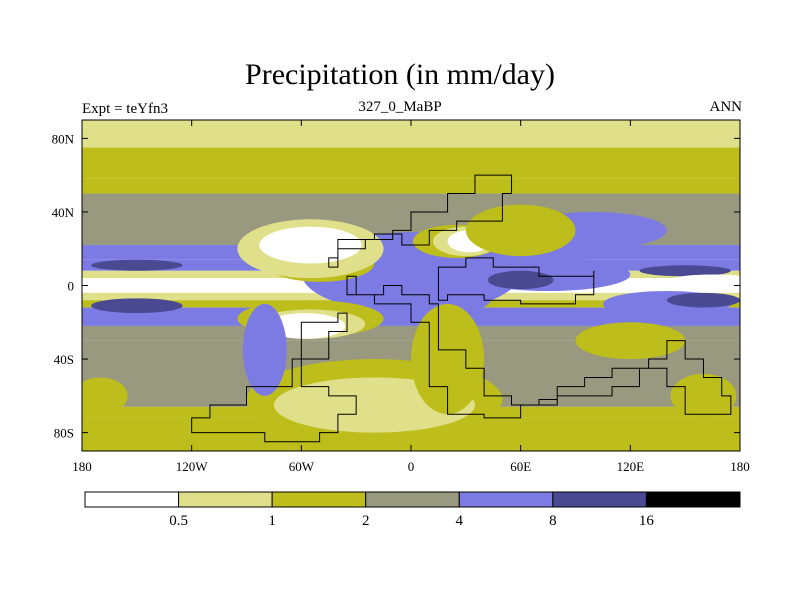 The image size is (800, 600). Describe the element at coordinates (63, 138) in the screenshot. I see `y-tick-label: 80N` at that location.